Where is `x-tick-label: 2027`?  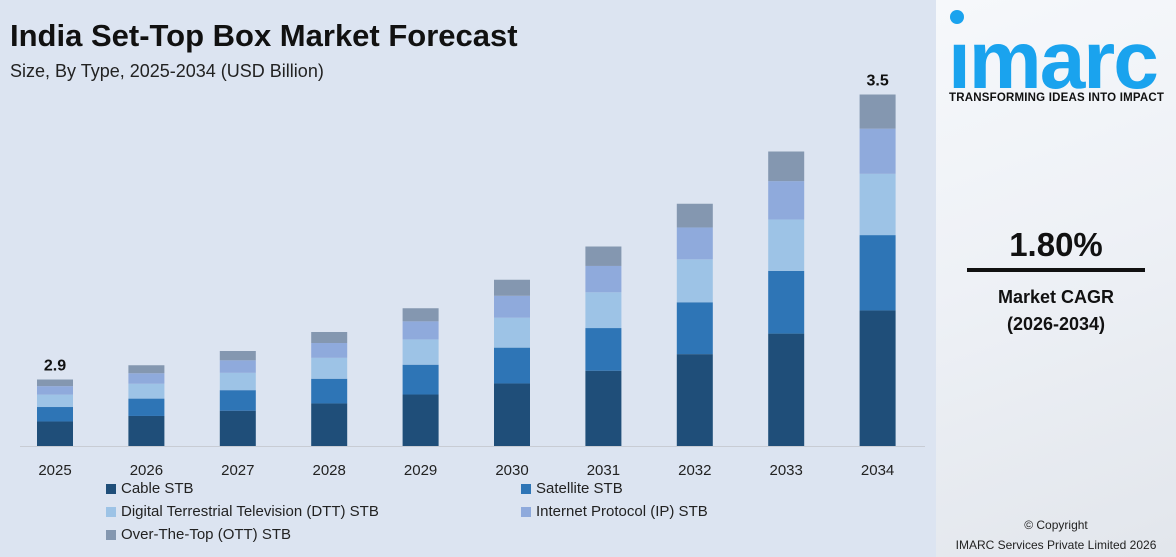 x-tick-label: 2027 is located at coordinates (237, 470).